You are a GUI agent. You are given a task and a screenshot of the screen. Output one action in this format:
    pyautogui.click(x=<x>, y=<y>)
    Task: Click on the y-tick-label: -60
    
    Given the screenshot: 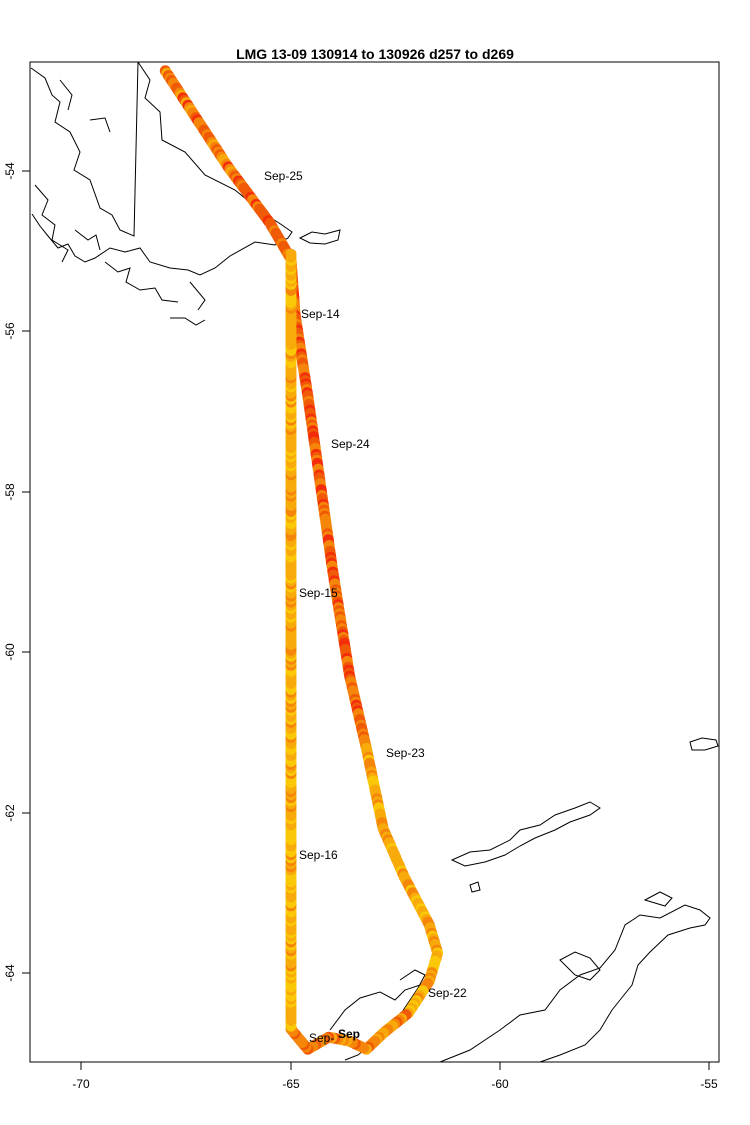 What is the action you would take?
    pyautogui.click(x=10, y=652)
    